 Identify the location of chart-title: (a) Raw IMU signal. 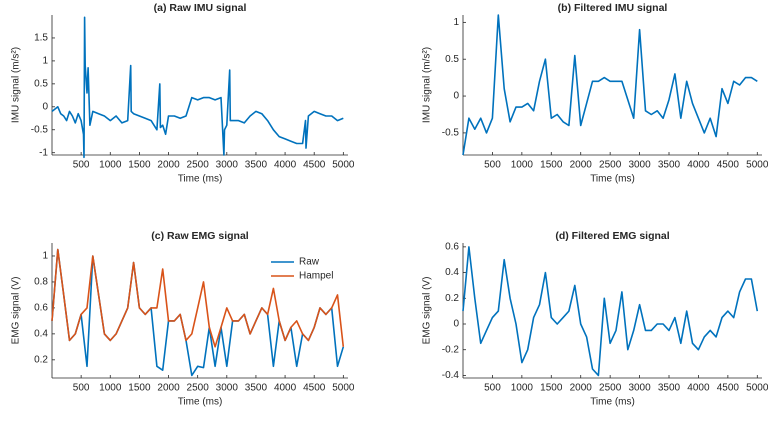
(200, 8).